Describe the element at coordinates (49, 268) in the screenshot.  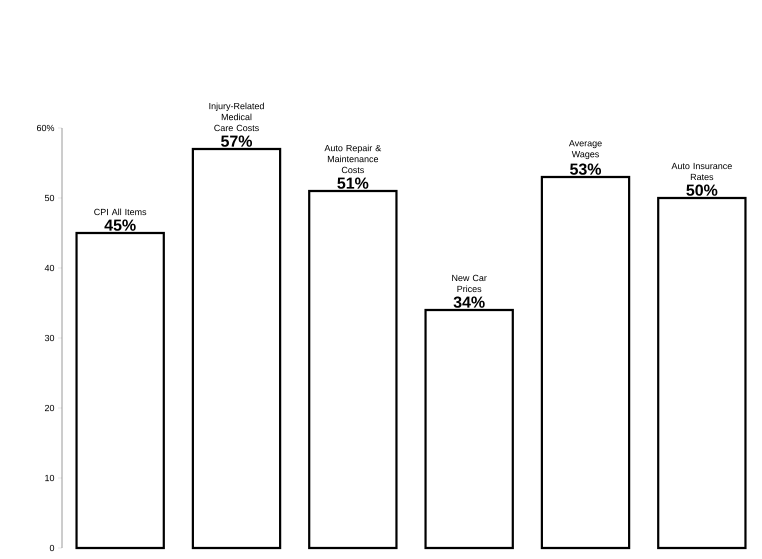
I see `y-tick-label: 40` at that location.